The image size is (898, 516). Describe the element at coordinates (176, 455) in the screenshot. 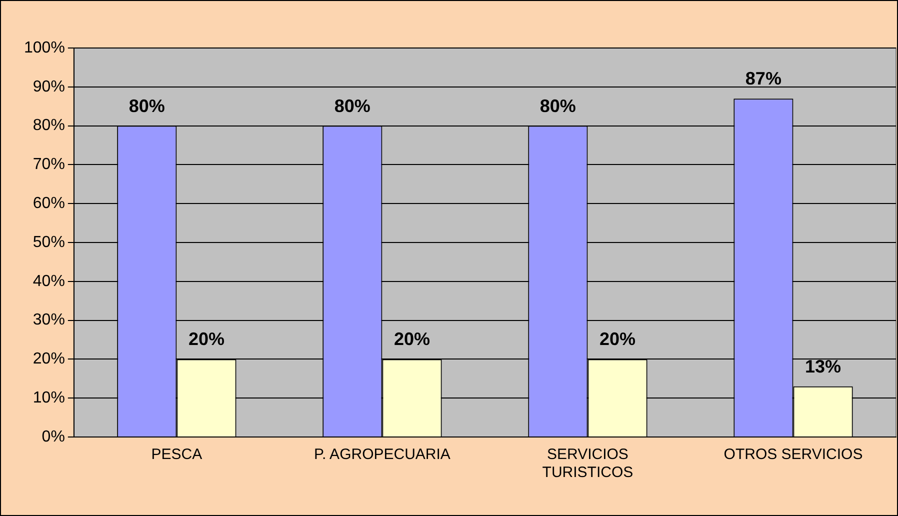

I see `x-tick-label: PESCA` at that location.